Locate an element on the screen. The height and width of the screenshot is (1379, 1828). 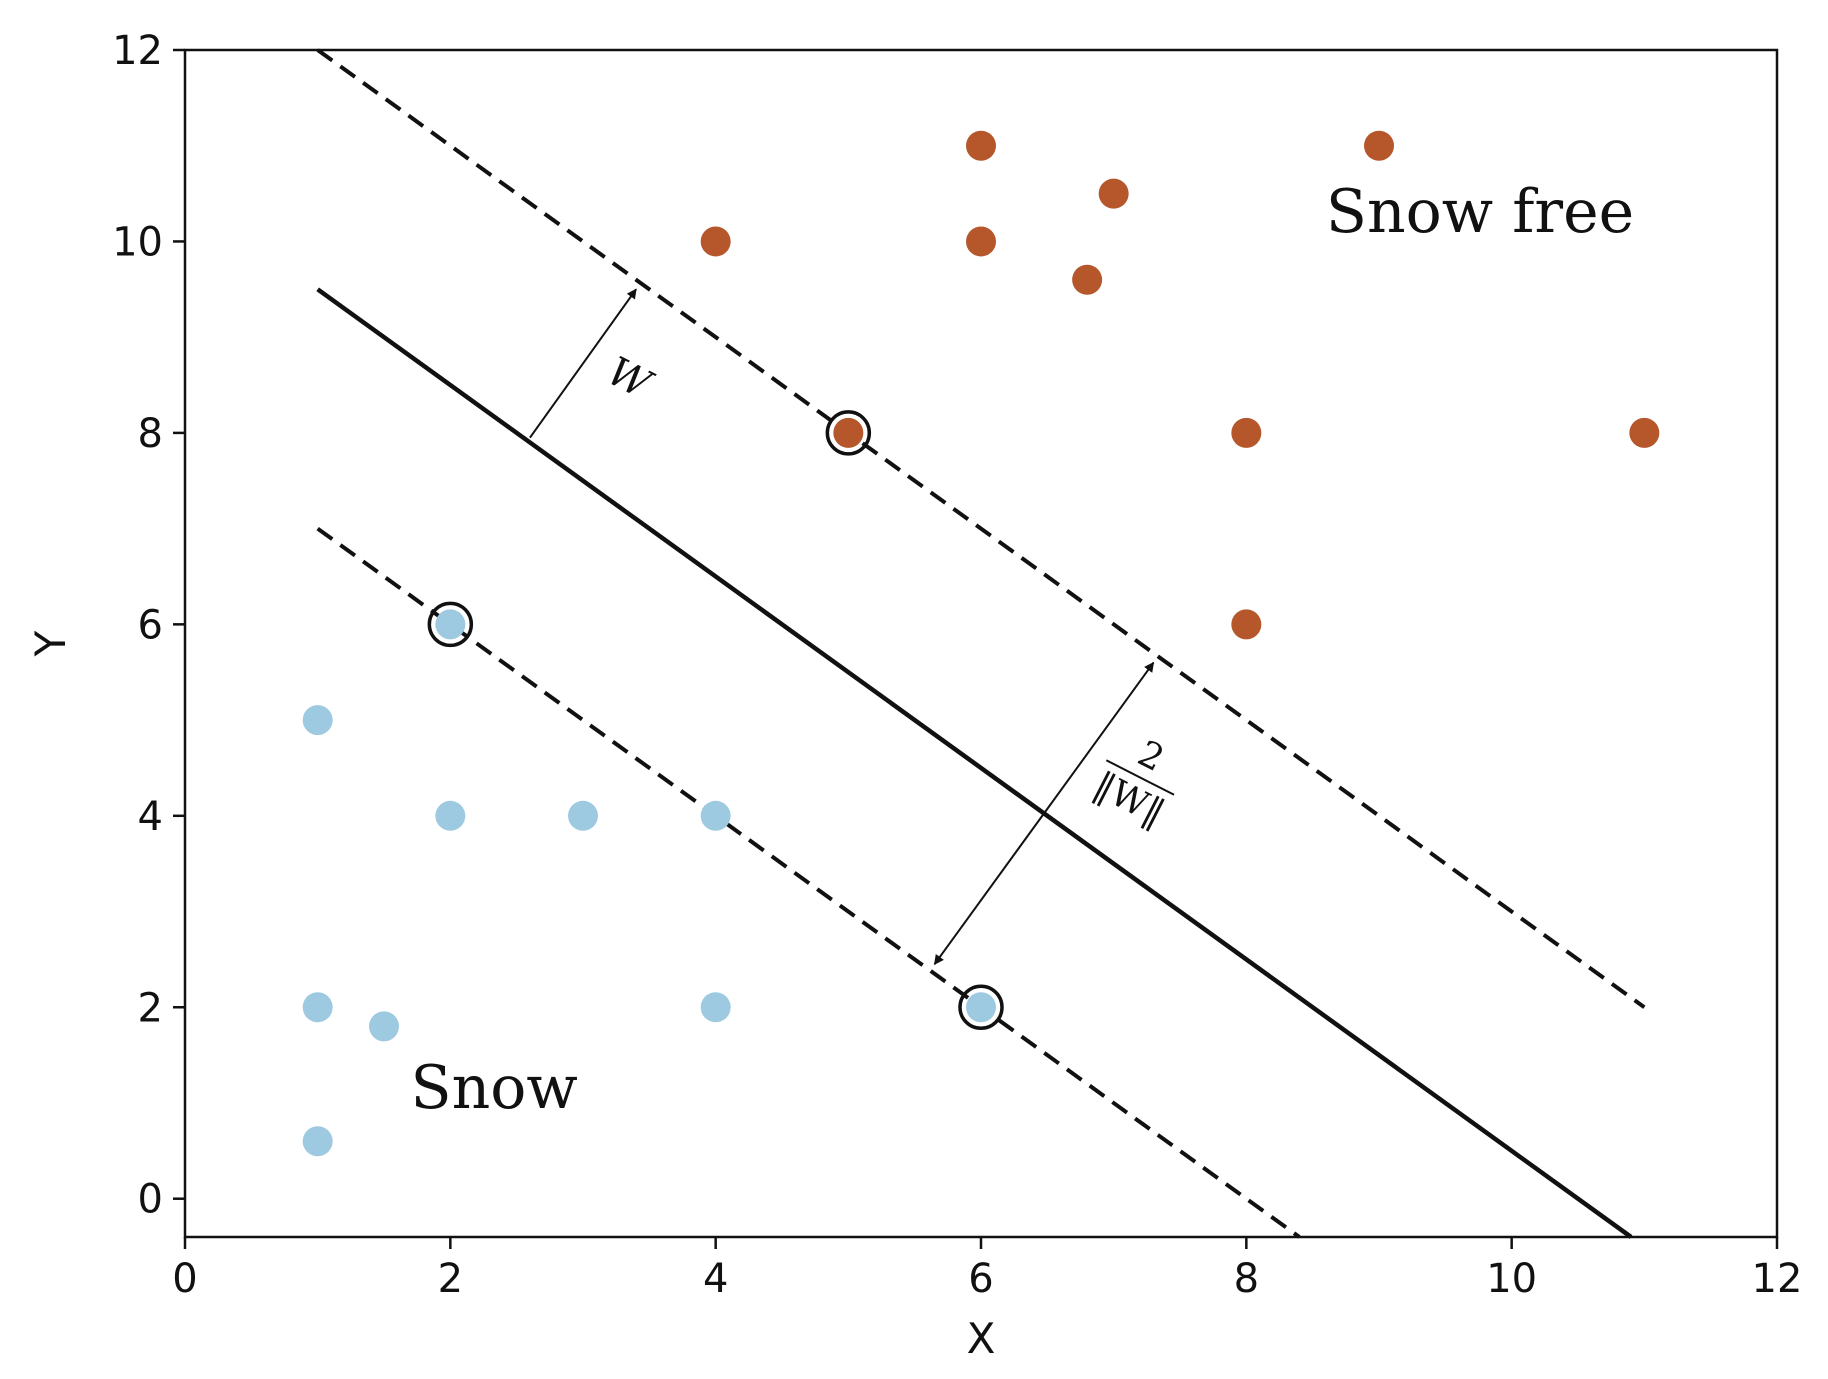
y-tick-label-8: 8 is located at coordinates (150, 434).